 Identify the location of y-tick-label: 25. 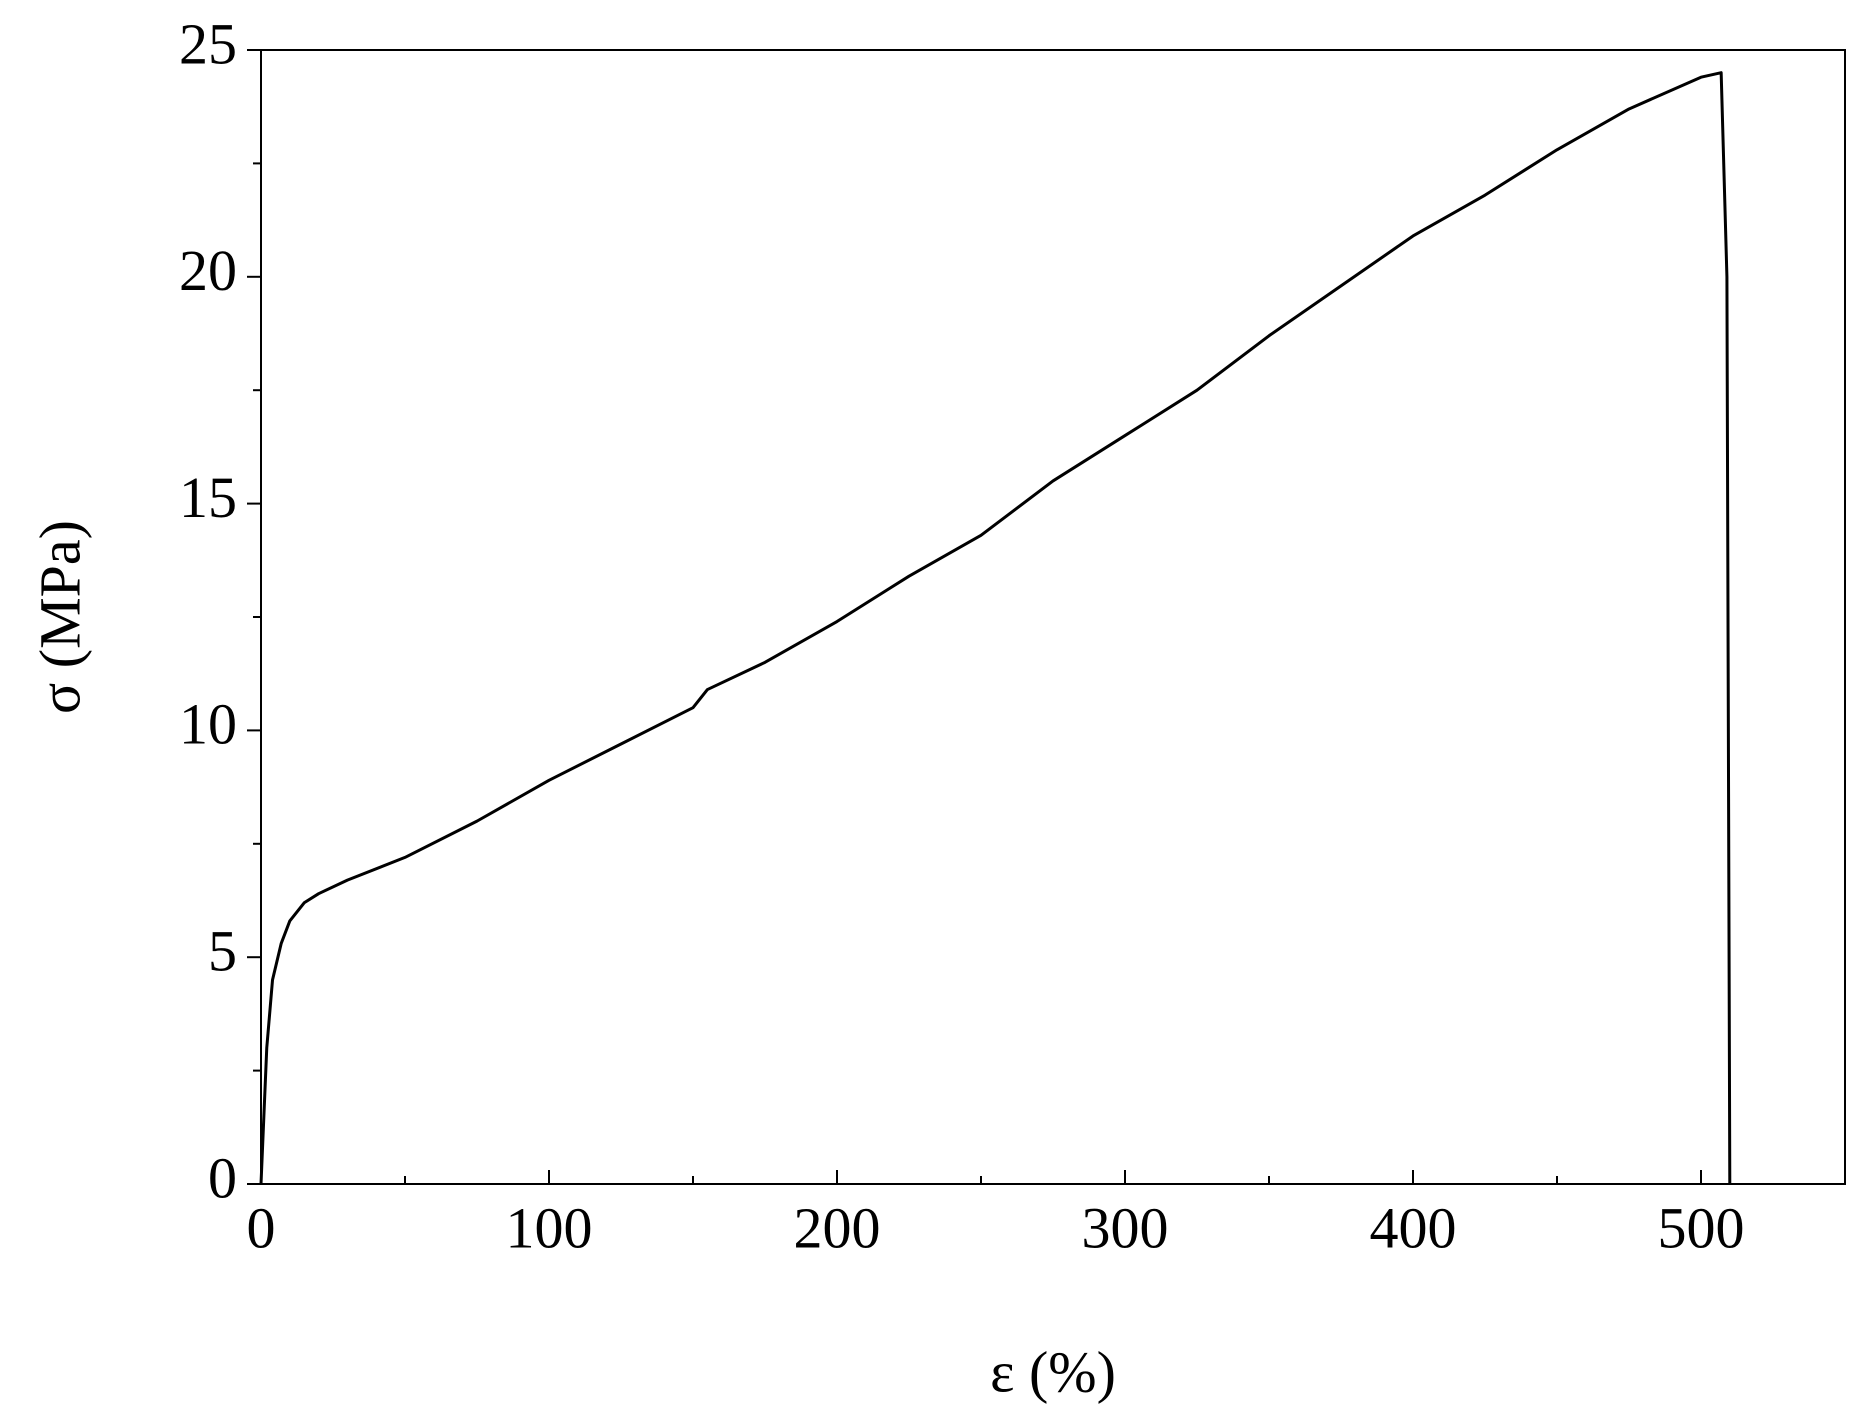
(208, 43).